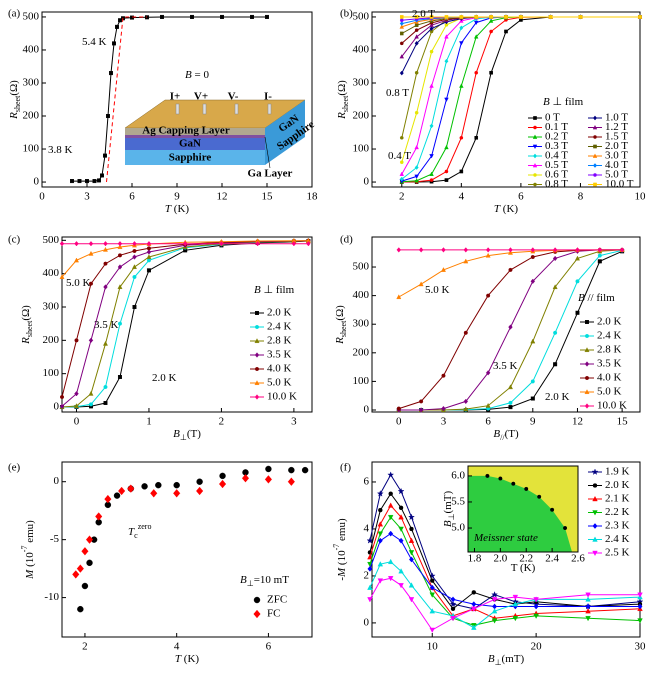  Describe the element at coordinates (279, 327) in the screenshot. I see `legend-label: 2.4 K` at that location.